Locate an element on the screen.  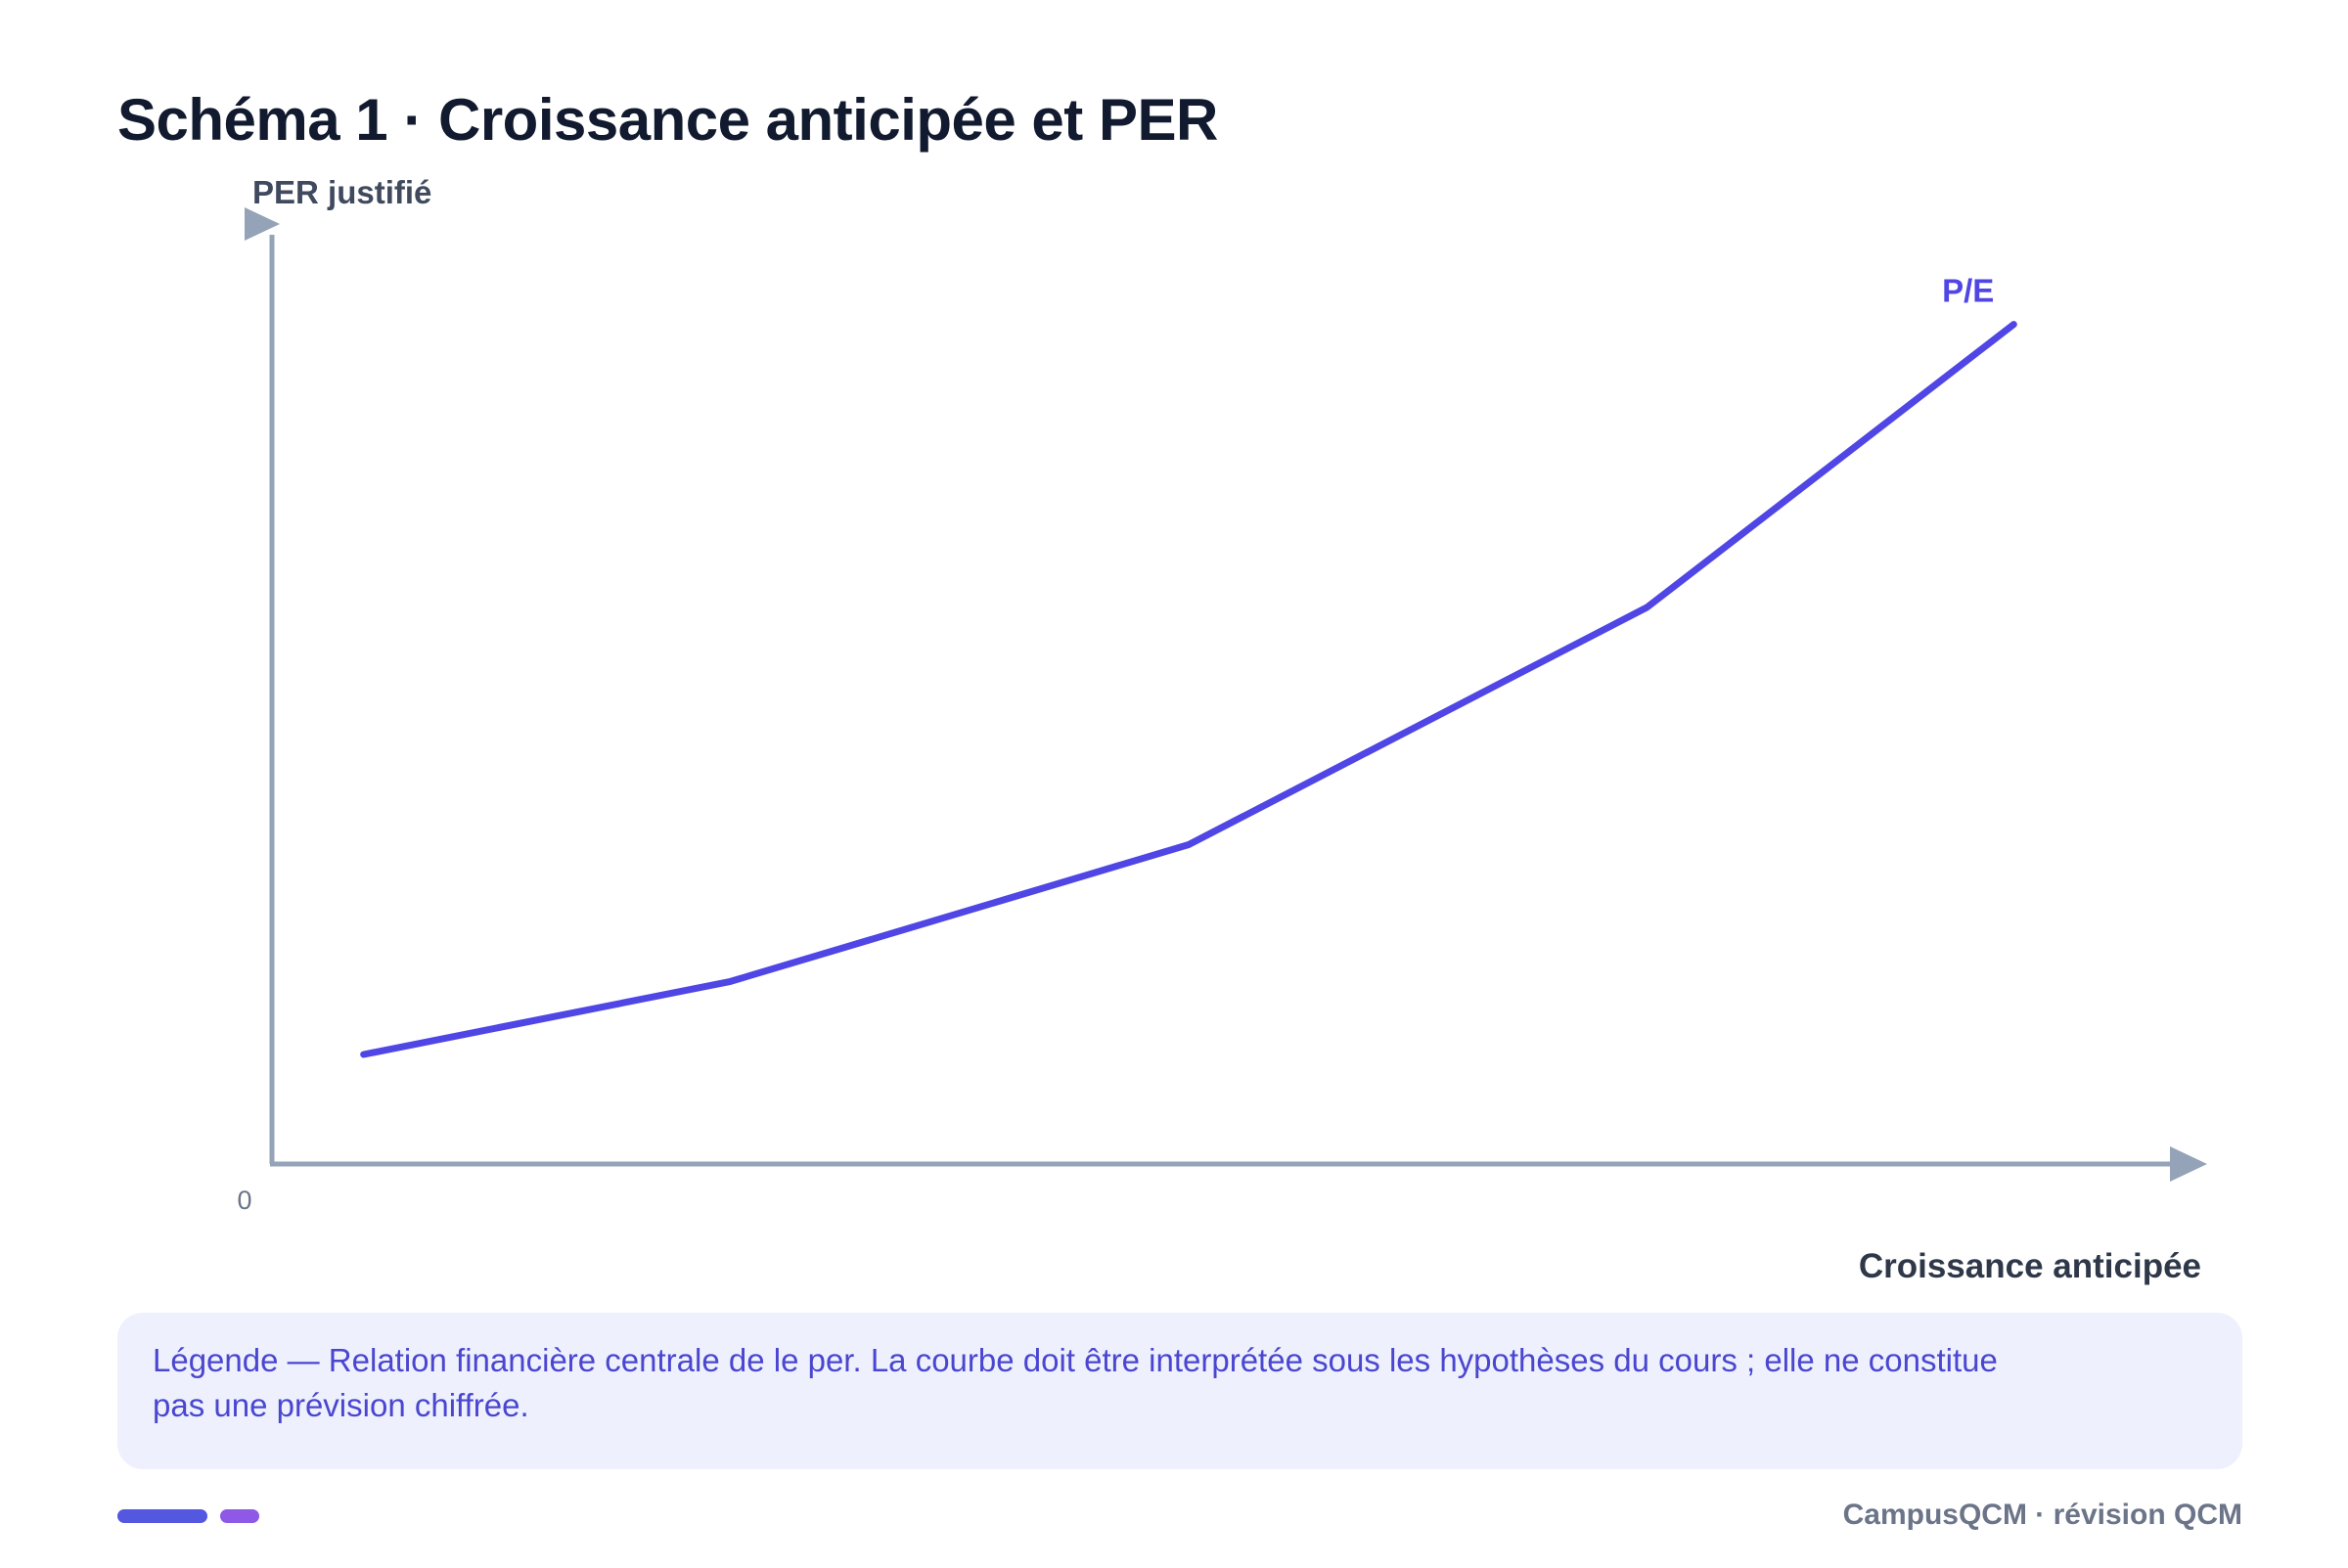
y-axis-arrow-icon is located at coordinates (262, 224).